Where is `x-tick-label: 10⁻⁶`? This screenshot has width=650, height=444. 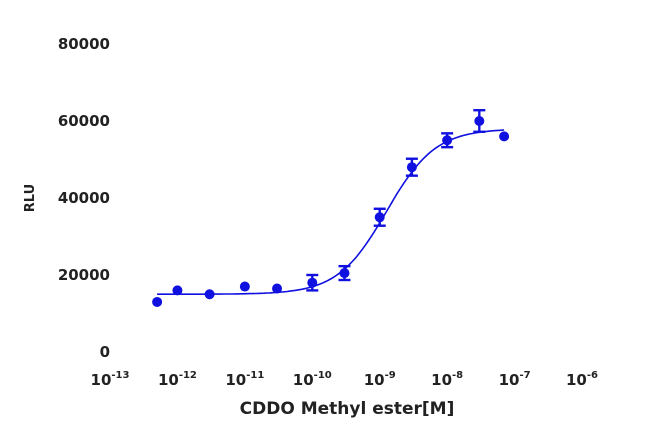 x-tick-label: 10⁻⁶ is located at coordinates (582, 379).